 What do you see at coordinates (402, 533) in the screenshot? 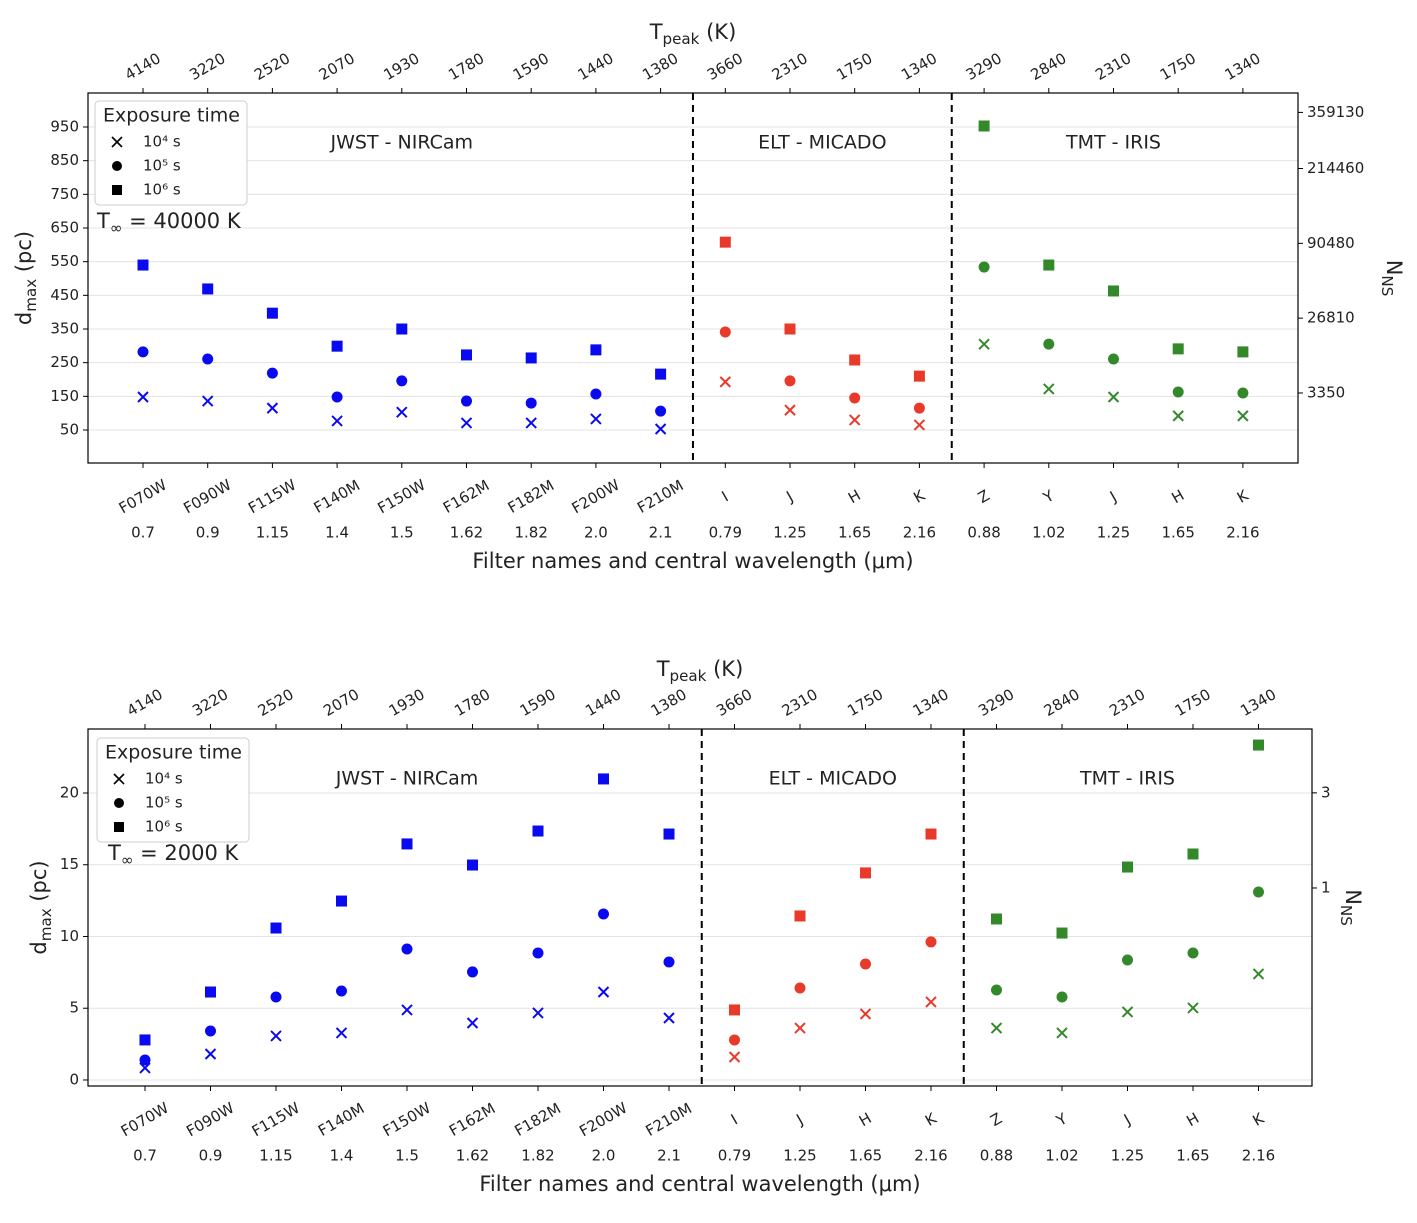
I see `wavelength-label: 1.5` at bounding box center [402, 533].